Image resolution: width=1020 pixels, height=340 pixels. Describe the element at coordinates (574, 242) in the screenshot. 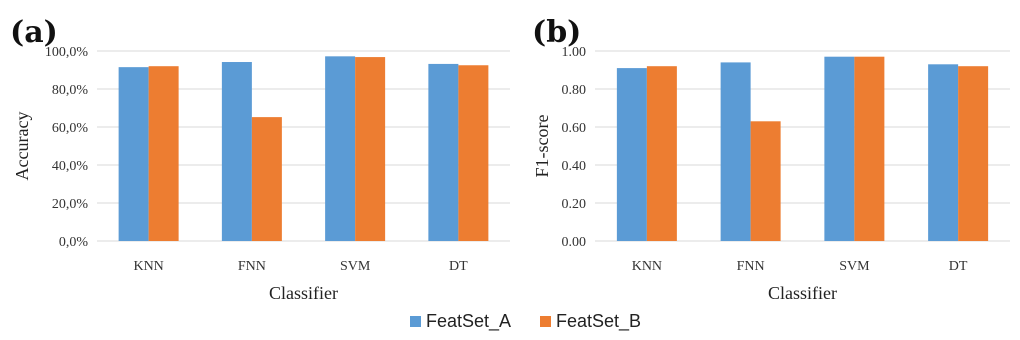

I see `y-tick-label: 0.00` at that location.